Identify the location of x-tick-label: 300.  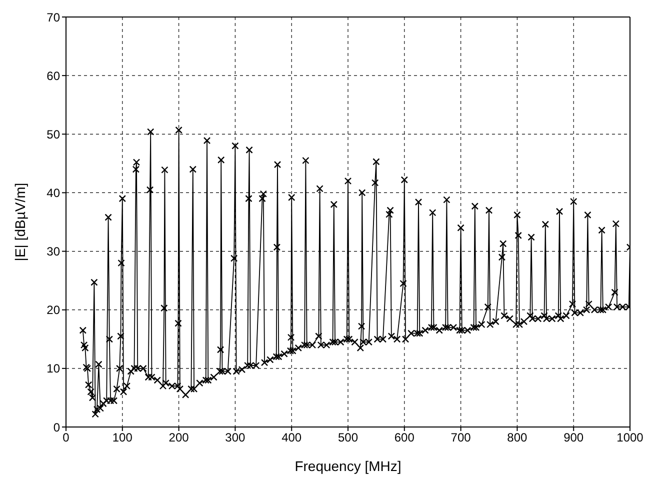
(235, 437).